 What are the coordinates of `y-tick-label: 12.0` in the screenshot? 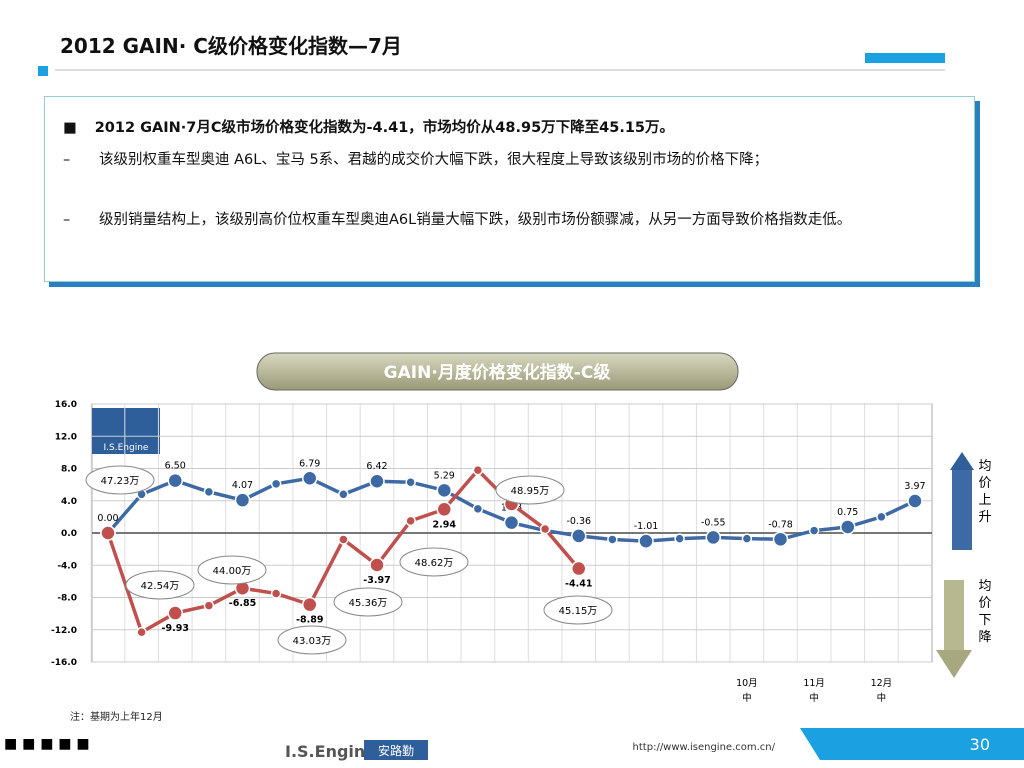 It's located at (66, 437).